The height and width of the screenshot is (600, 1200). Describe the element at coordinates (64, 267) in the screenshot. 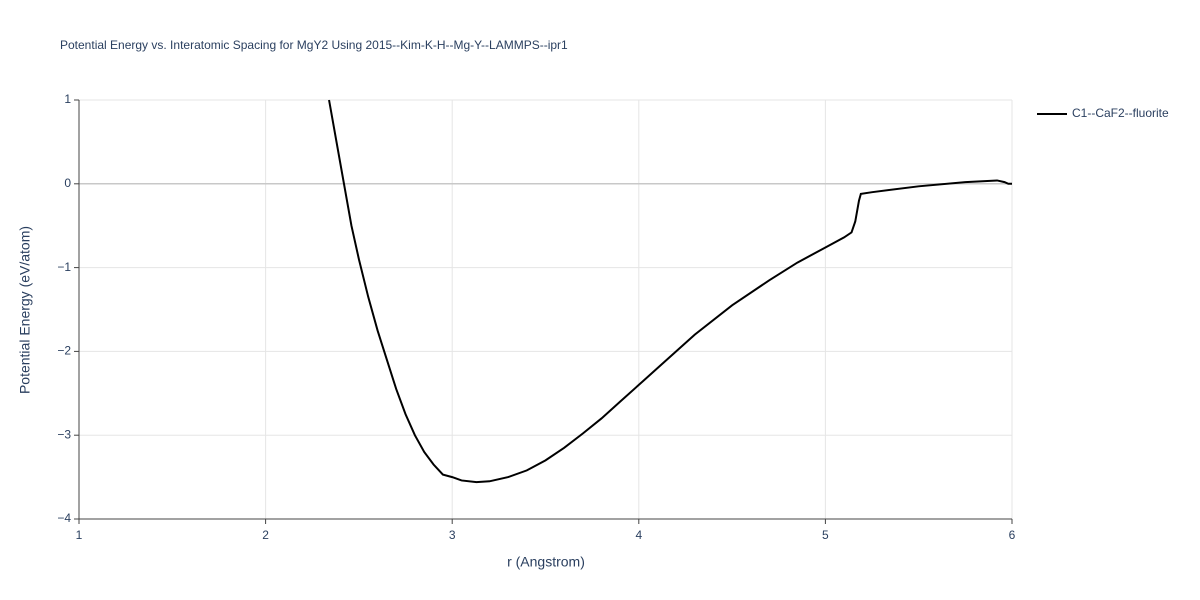

I see `y-tick-label: −1` at that location.